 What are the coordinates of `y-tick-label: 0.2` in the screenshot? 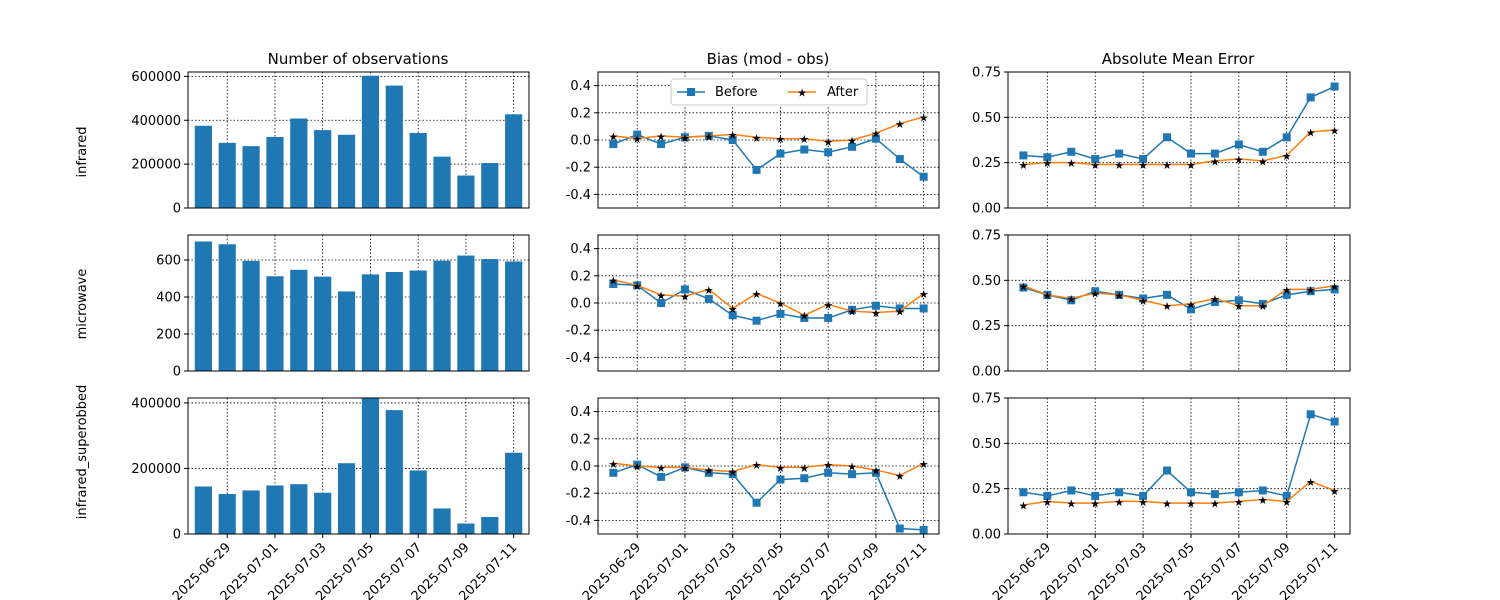 It's located at (580, 113).